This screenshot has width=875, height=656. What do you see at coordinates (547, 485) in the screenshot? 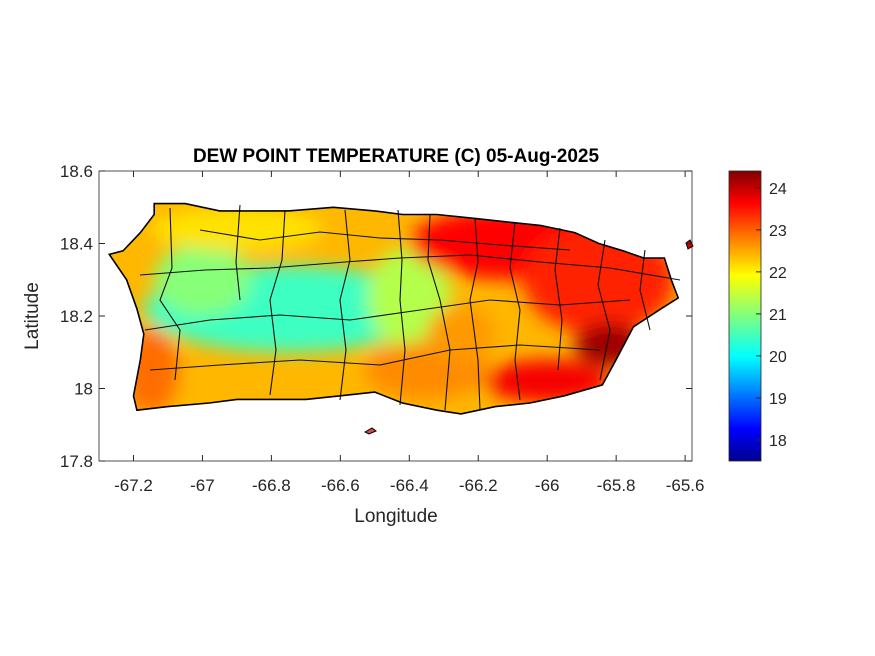
I see `x-tick-label: -66` at bounding box center [547, 485].